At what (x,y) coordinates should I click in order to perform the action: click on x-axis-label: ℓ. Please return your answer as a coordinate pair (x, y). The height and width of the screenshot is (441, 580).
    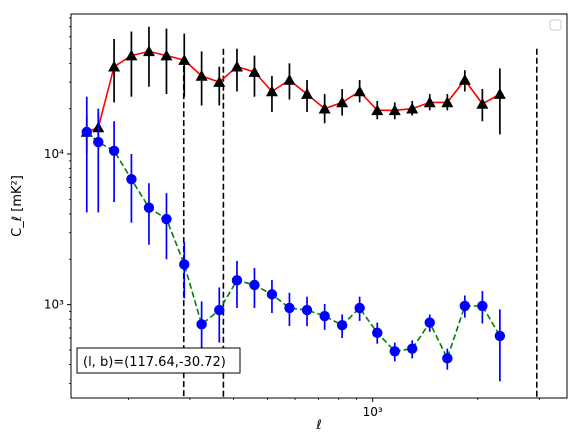
    Looking at the image, I should click on (318, 425).